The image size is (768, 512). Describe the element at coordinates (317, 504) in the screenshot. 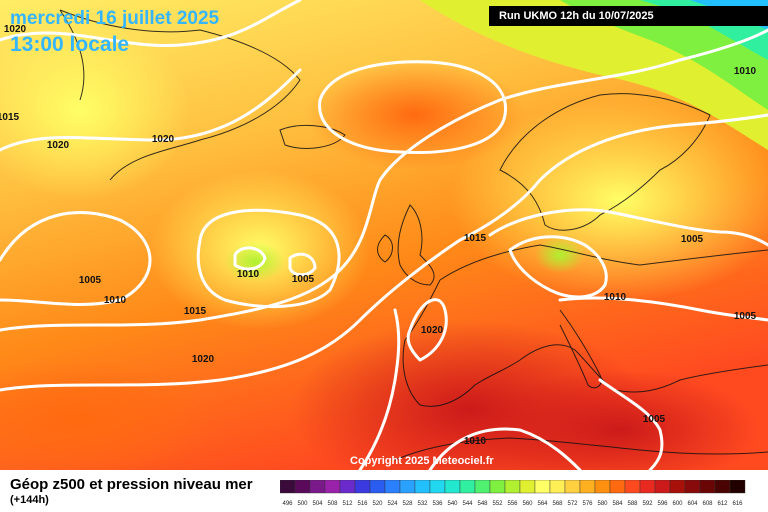

I see `legend-label: 504` at that location.